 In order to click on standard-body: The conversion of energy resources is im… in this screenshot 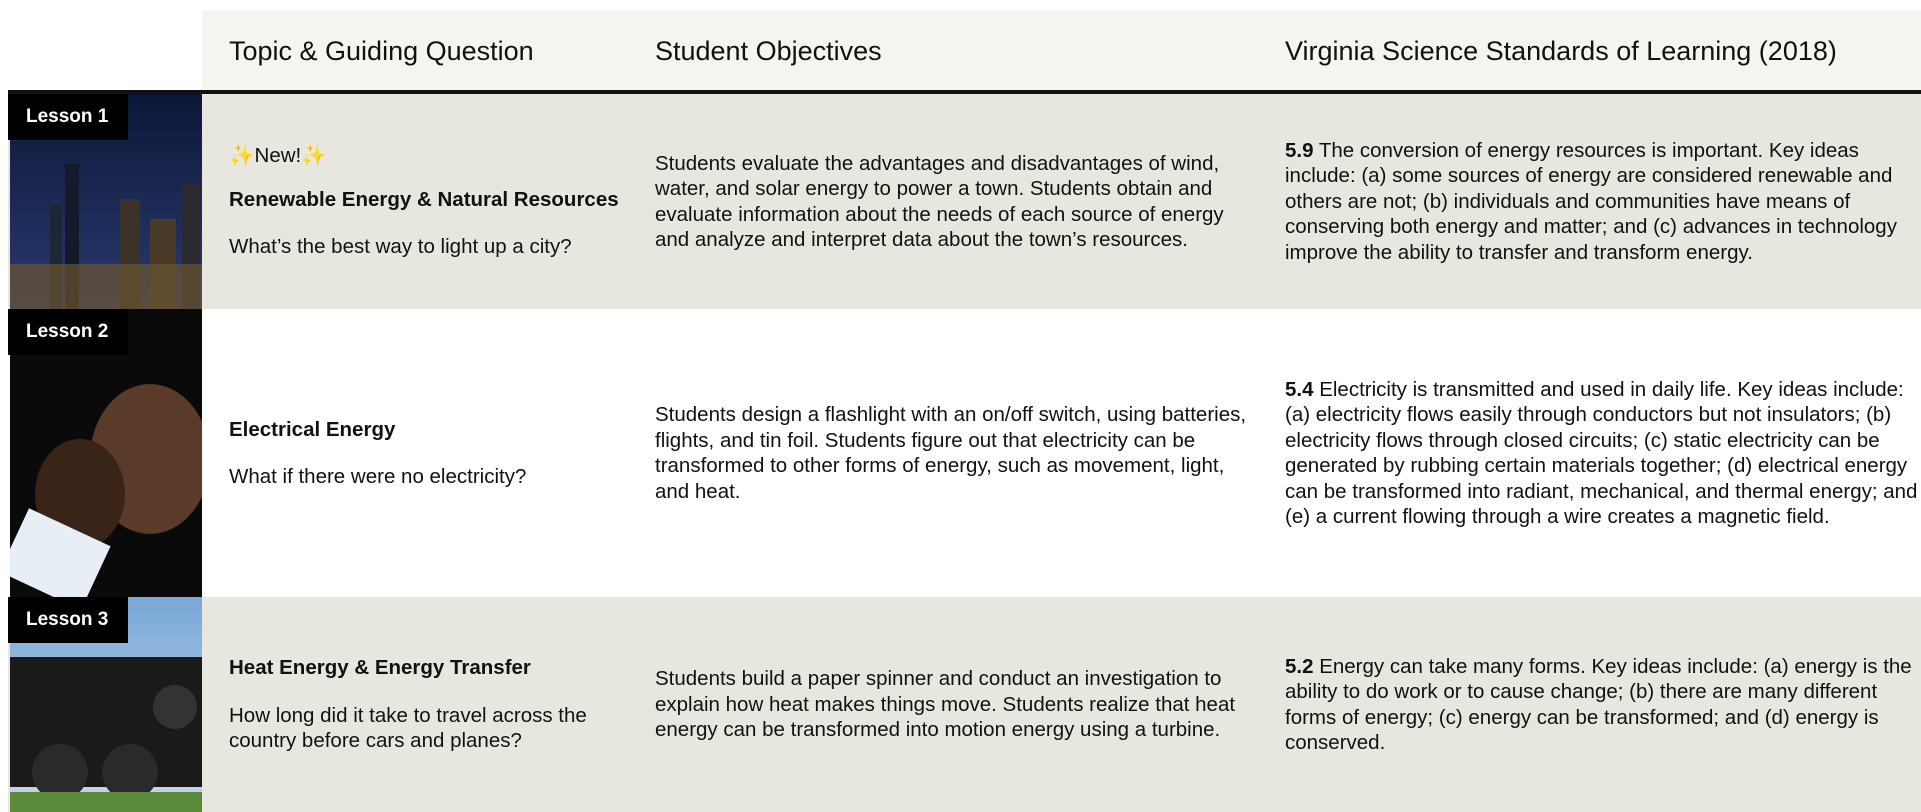, I will do `click(1591, 201)`.